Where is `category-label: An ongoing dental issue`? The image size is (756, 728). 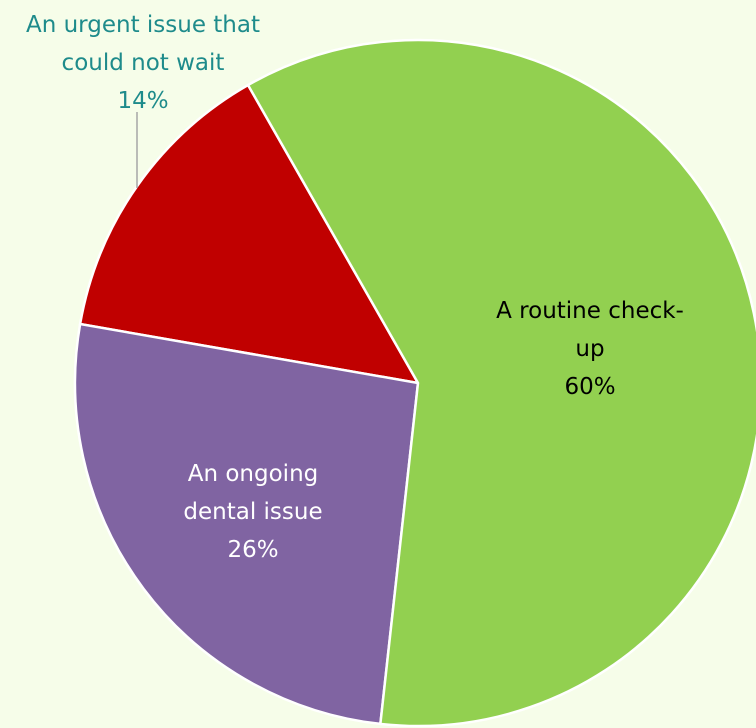 category-label: An ongoing dental issue is located at coordinates (253, 493).